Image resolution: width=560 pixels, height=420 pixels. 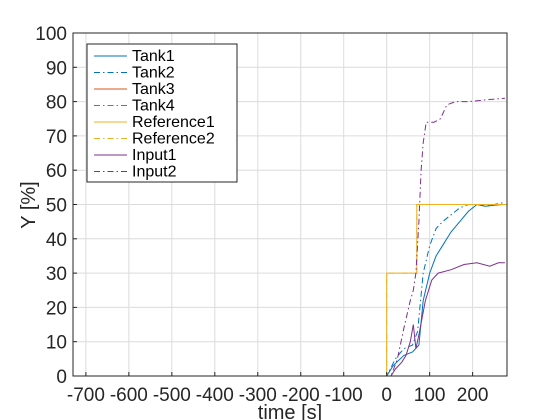 What do you see at coordinates (154, 172) in the screenshot?
I see `legend-entry: Input2` at bounding box center [154, 172].